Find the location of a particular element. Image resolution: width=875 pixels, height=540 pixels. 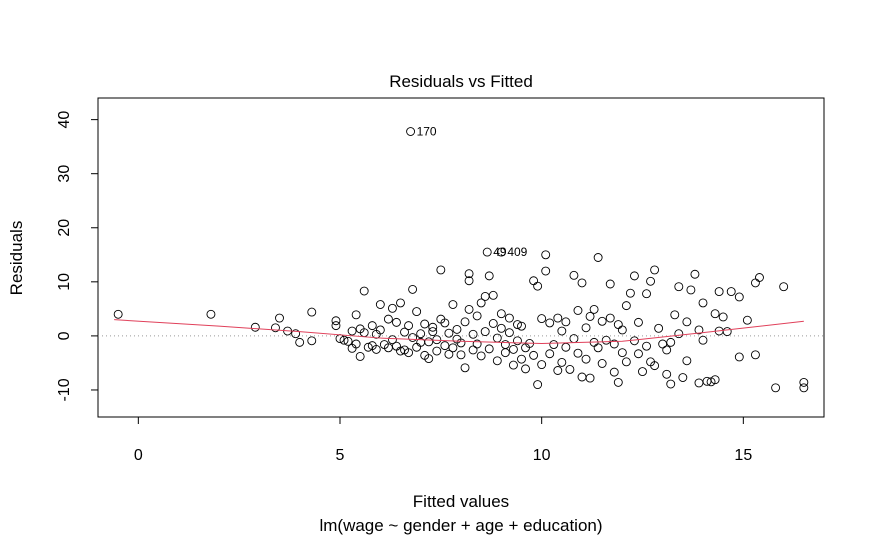

y-tick-label: -10 is located at coordinates (64, 389).